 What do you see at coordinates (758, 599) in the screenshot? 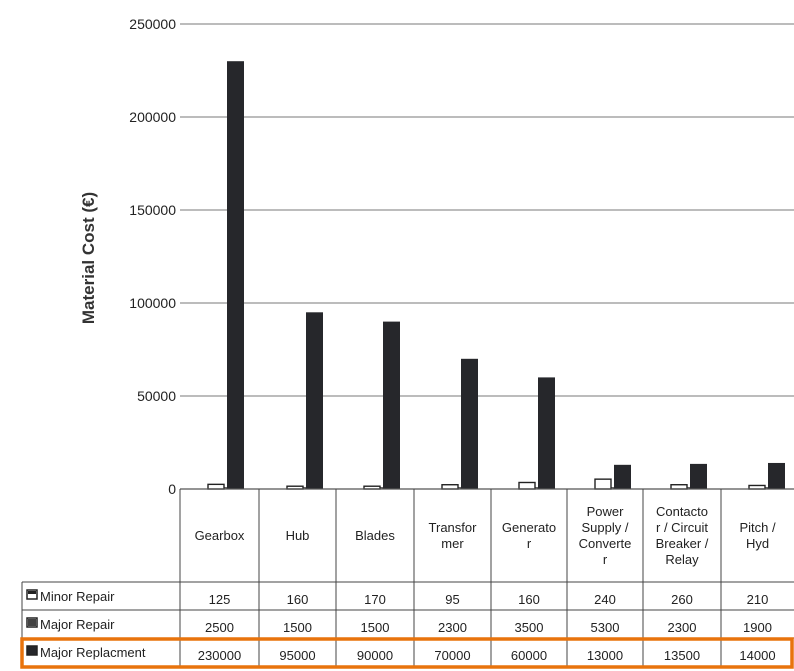
I see `data-value: 210` at bounding box center [758, 599].